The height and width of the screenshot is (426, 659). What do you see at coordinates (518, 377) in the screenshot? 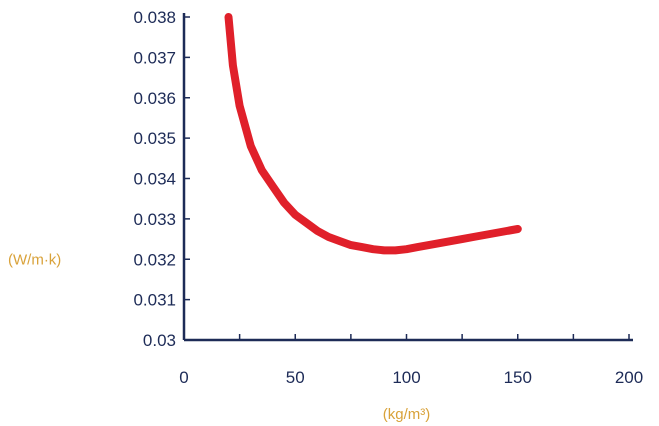
I see `x-tick-label: 150` at bounding box center [518, 377].